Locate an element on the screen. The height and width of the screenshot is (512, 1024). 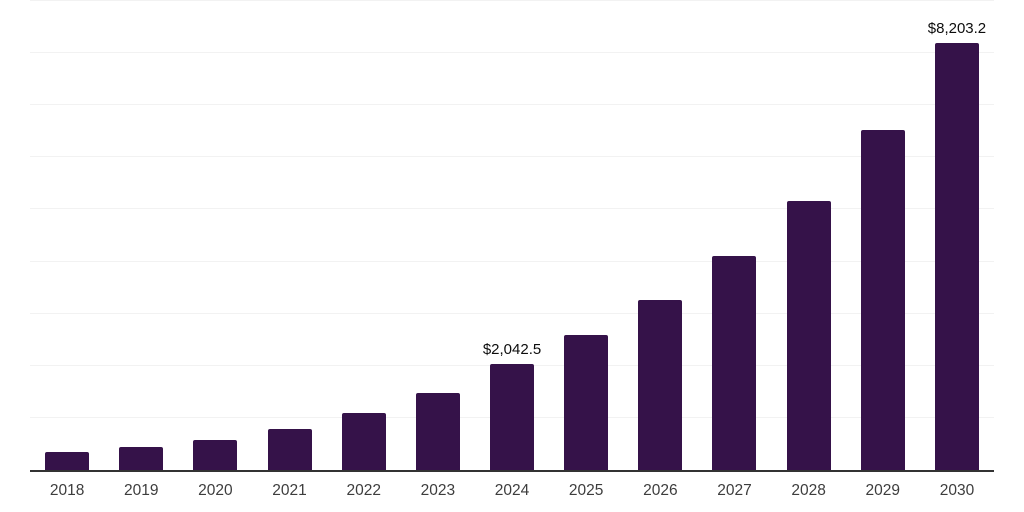
bar-2027 is located at coordinates (734, 363).